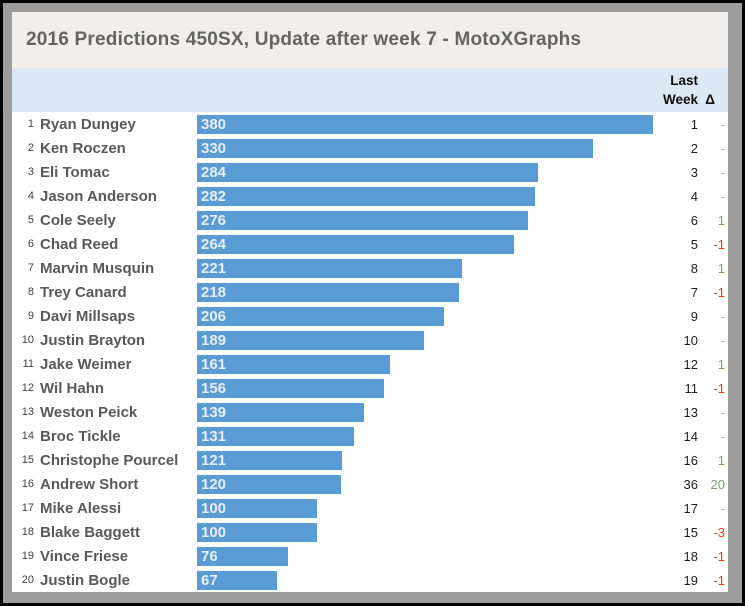  I want to click on last-week-value: 8, so click(694, 268).